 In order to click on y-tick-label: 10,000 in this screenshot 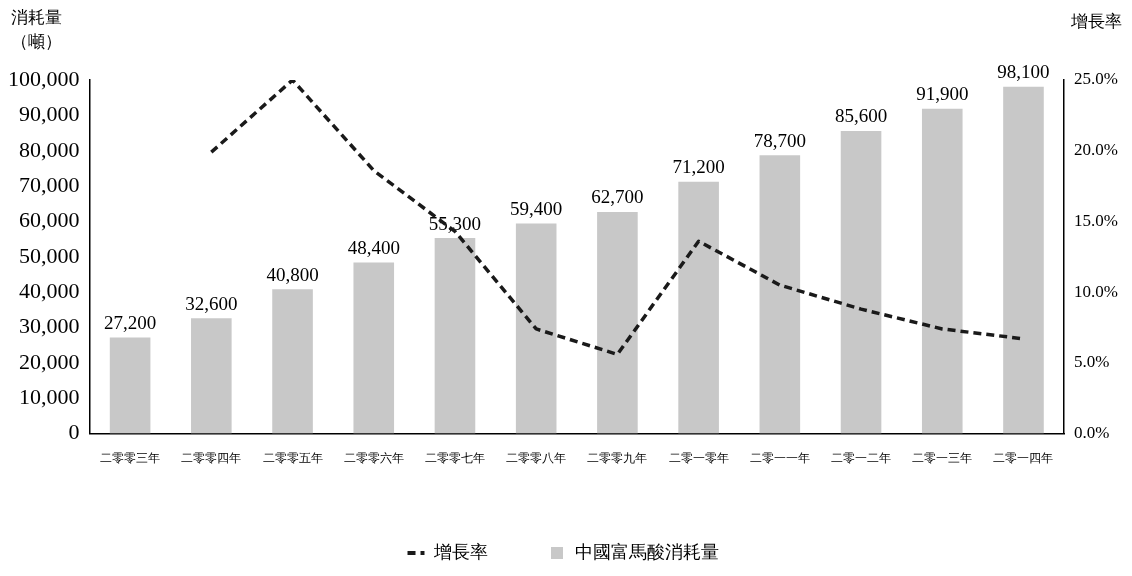, I will do `click(49, 397)`.